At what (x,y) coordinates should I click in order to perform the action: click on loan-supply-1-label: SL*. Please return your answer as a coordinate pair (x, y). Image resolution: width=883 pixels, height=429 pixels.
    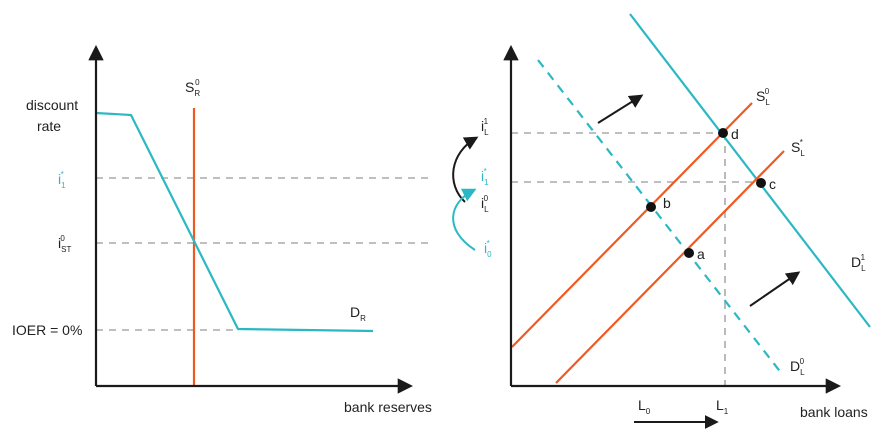
    Looking at the image, I should click on (798, 148).